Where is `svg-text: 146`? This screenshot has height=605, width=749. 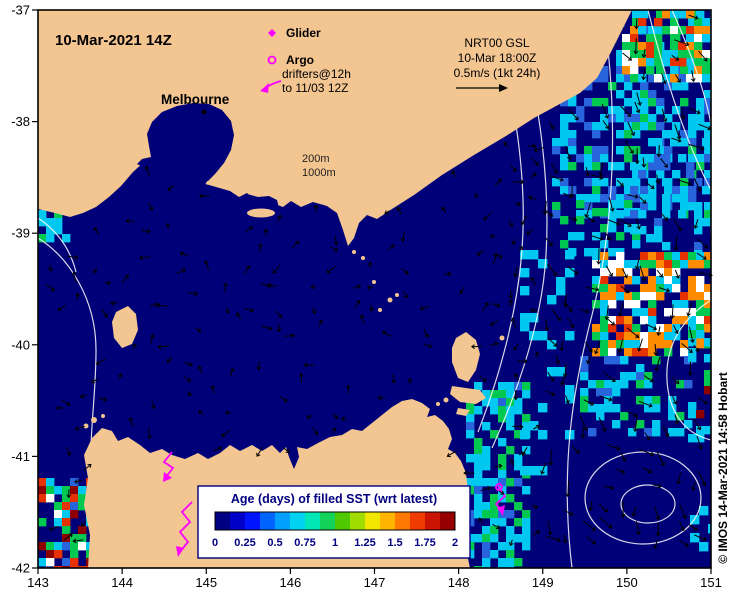 svg-text: 146 is located at coordinates (291, 582).